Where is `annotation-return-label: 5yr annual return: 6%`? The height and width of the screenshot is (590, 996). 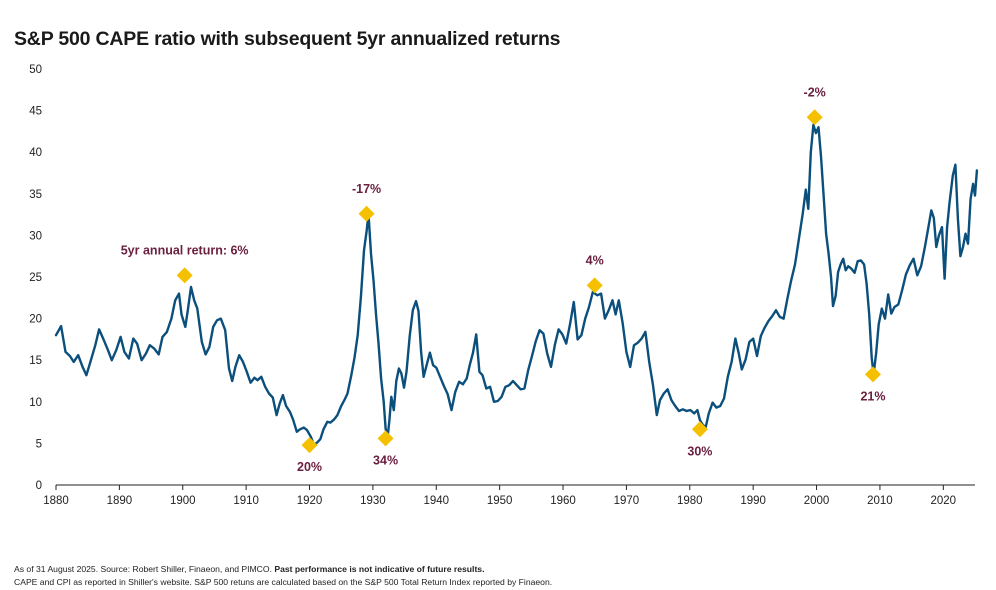
annotation-return-label: 5yr annual return: 6% is located at coordinates (185, 250).